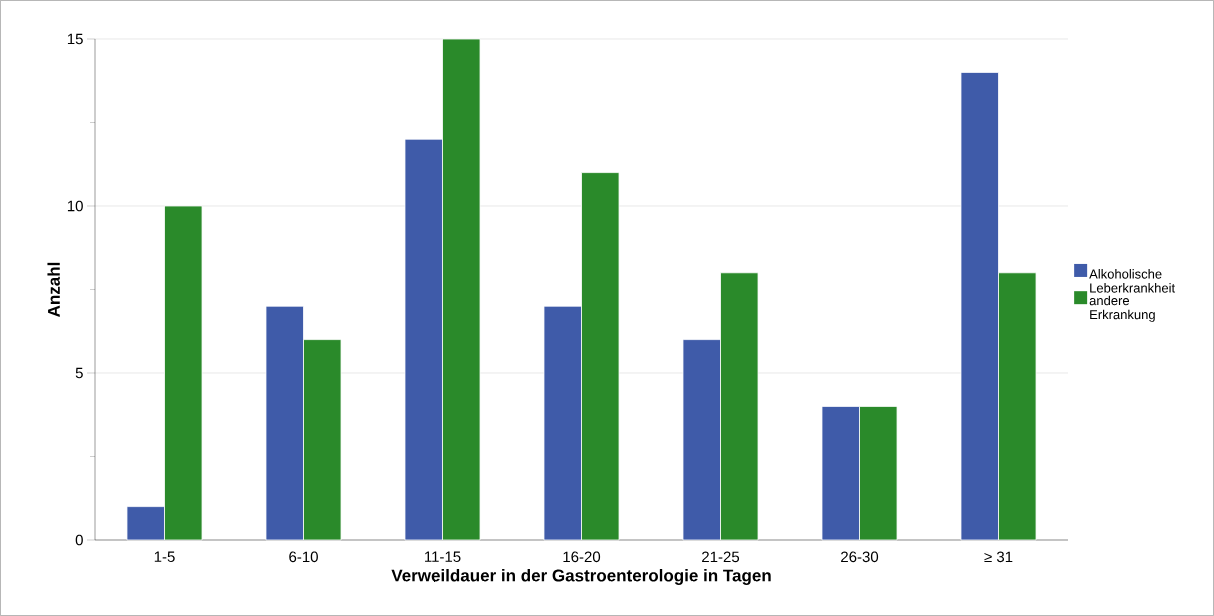  I want to click on x-tick-label: 26-30, so click(860, 557).